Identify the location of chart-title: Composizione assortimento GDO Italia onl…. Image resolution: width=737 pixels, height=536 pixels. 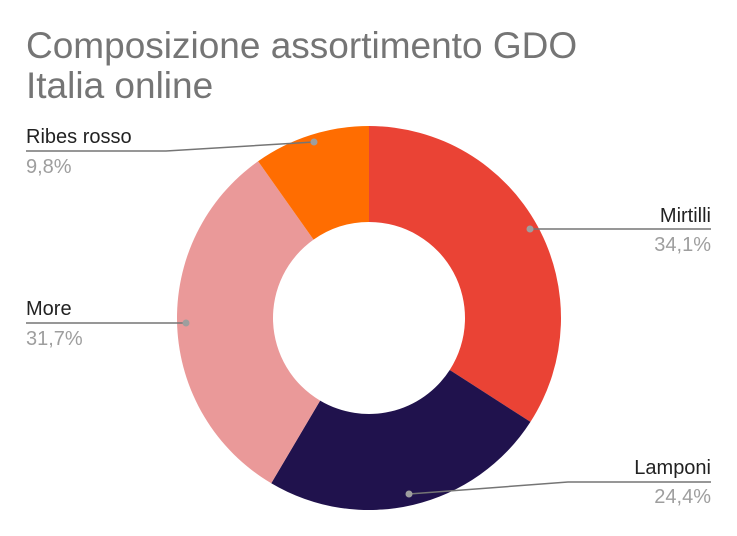
(301, 66).